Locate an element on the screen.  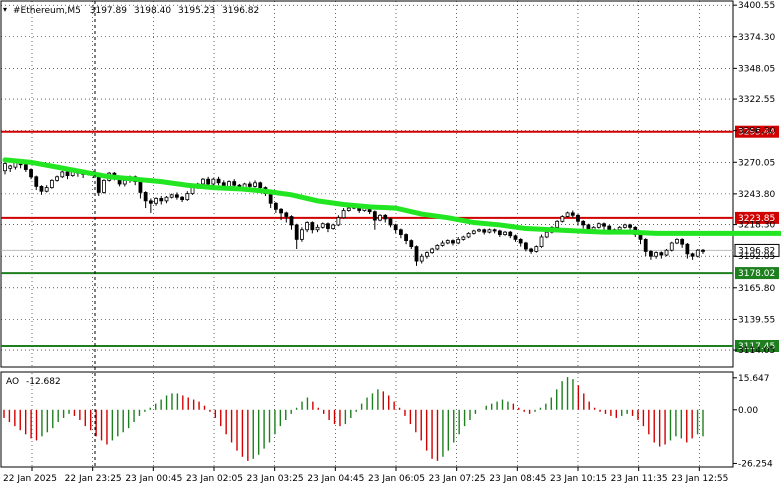
time-tick-label: 23 Jan 03:25 is located at coordinates (275, 479).